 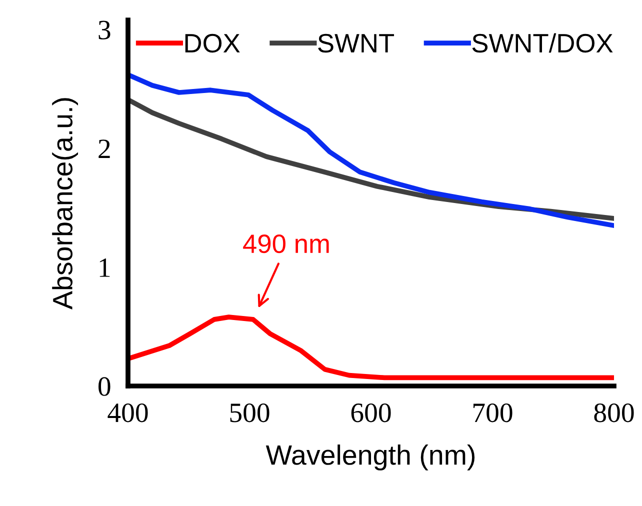 What do you see at coordinates (370, 457) in the screenshot?
I see `x-axis-title: Wavelength (nm)` at bounding box center [370, 457].